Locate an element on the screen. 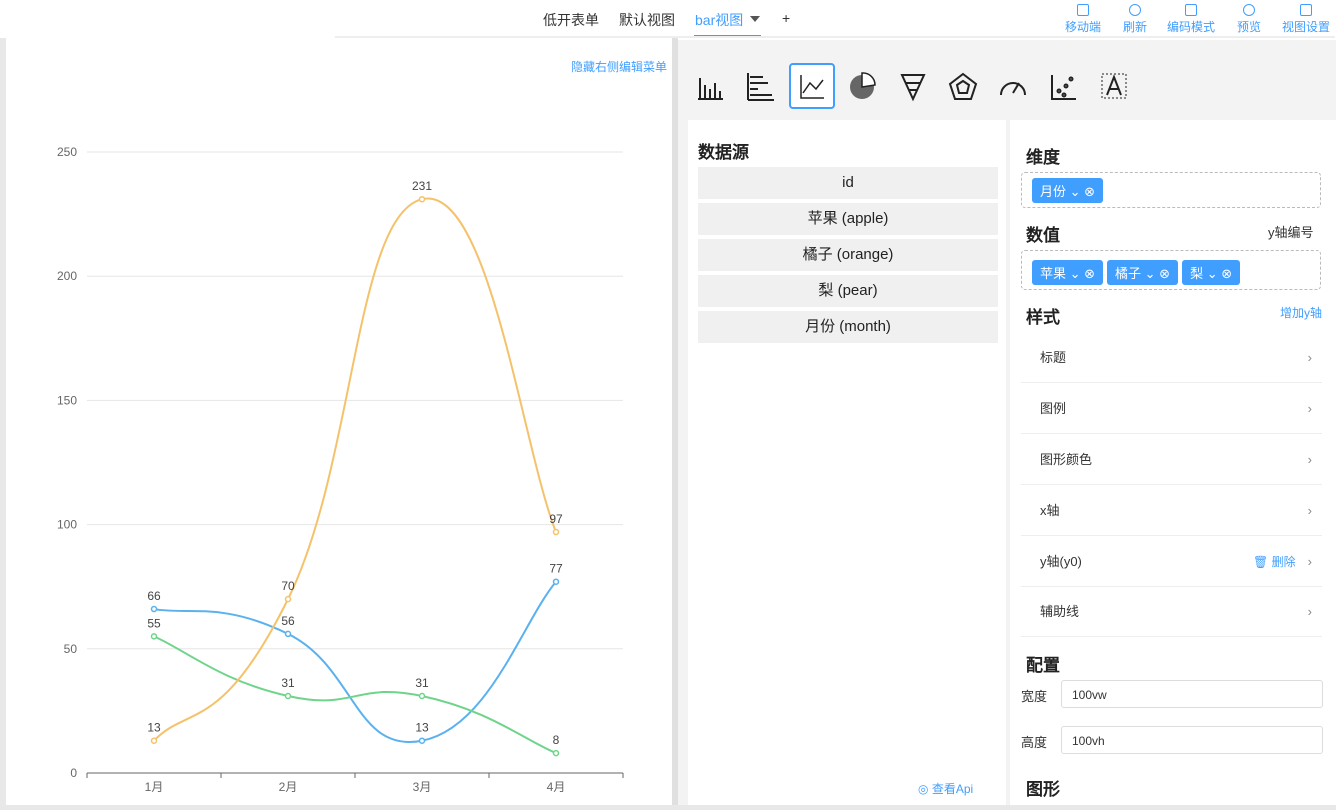 This screenshot has height=810, width=1336. api-link: ◎ 查看Api is located at coordinates (946, 789).